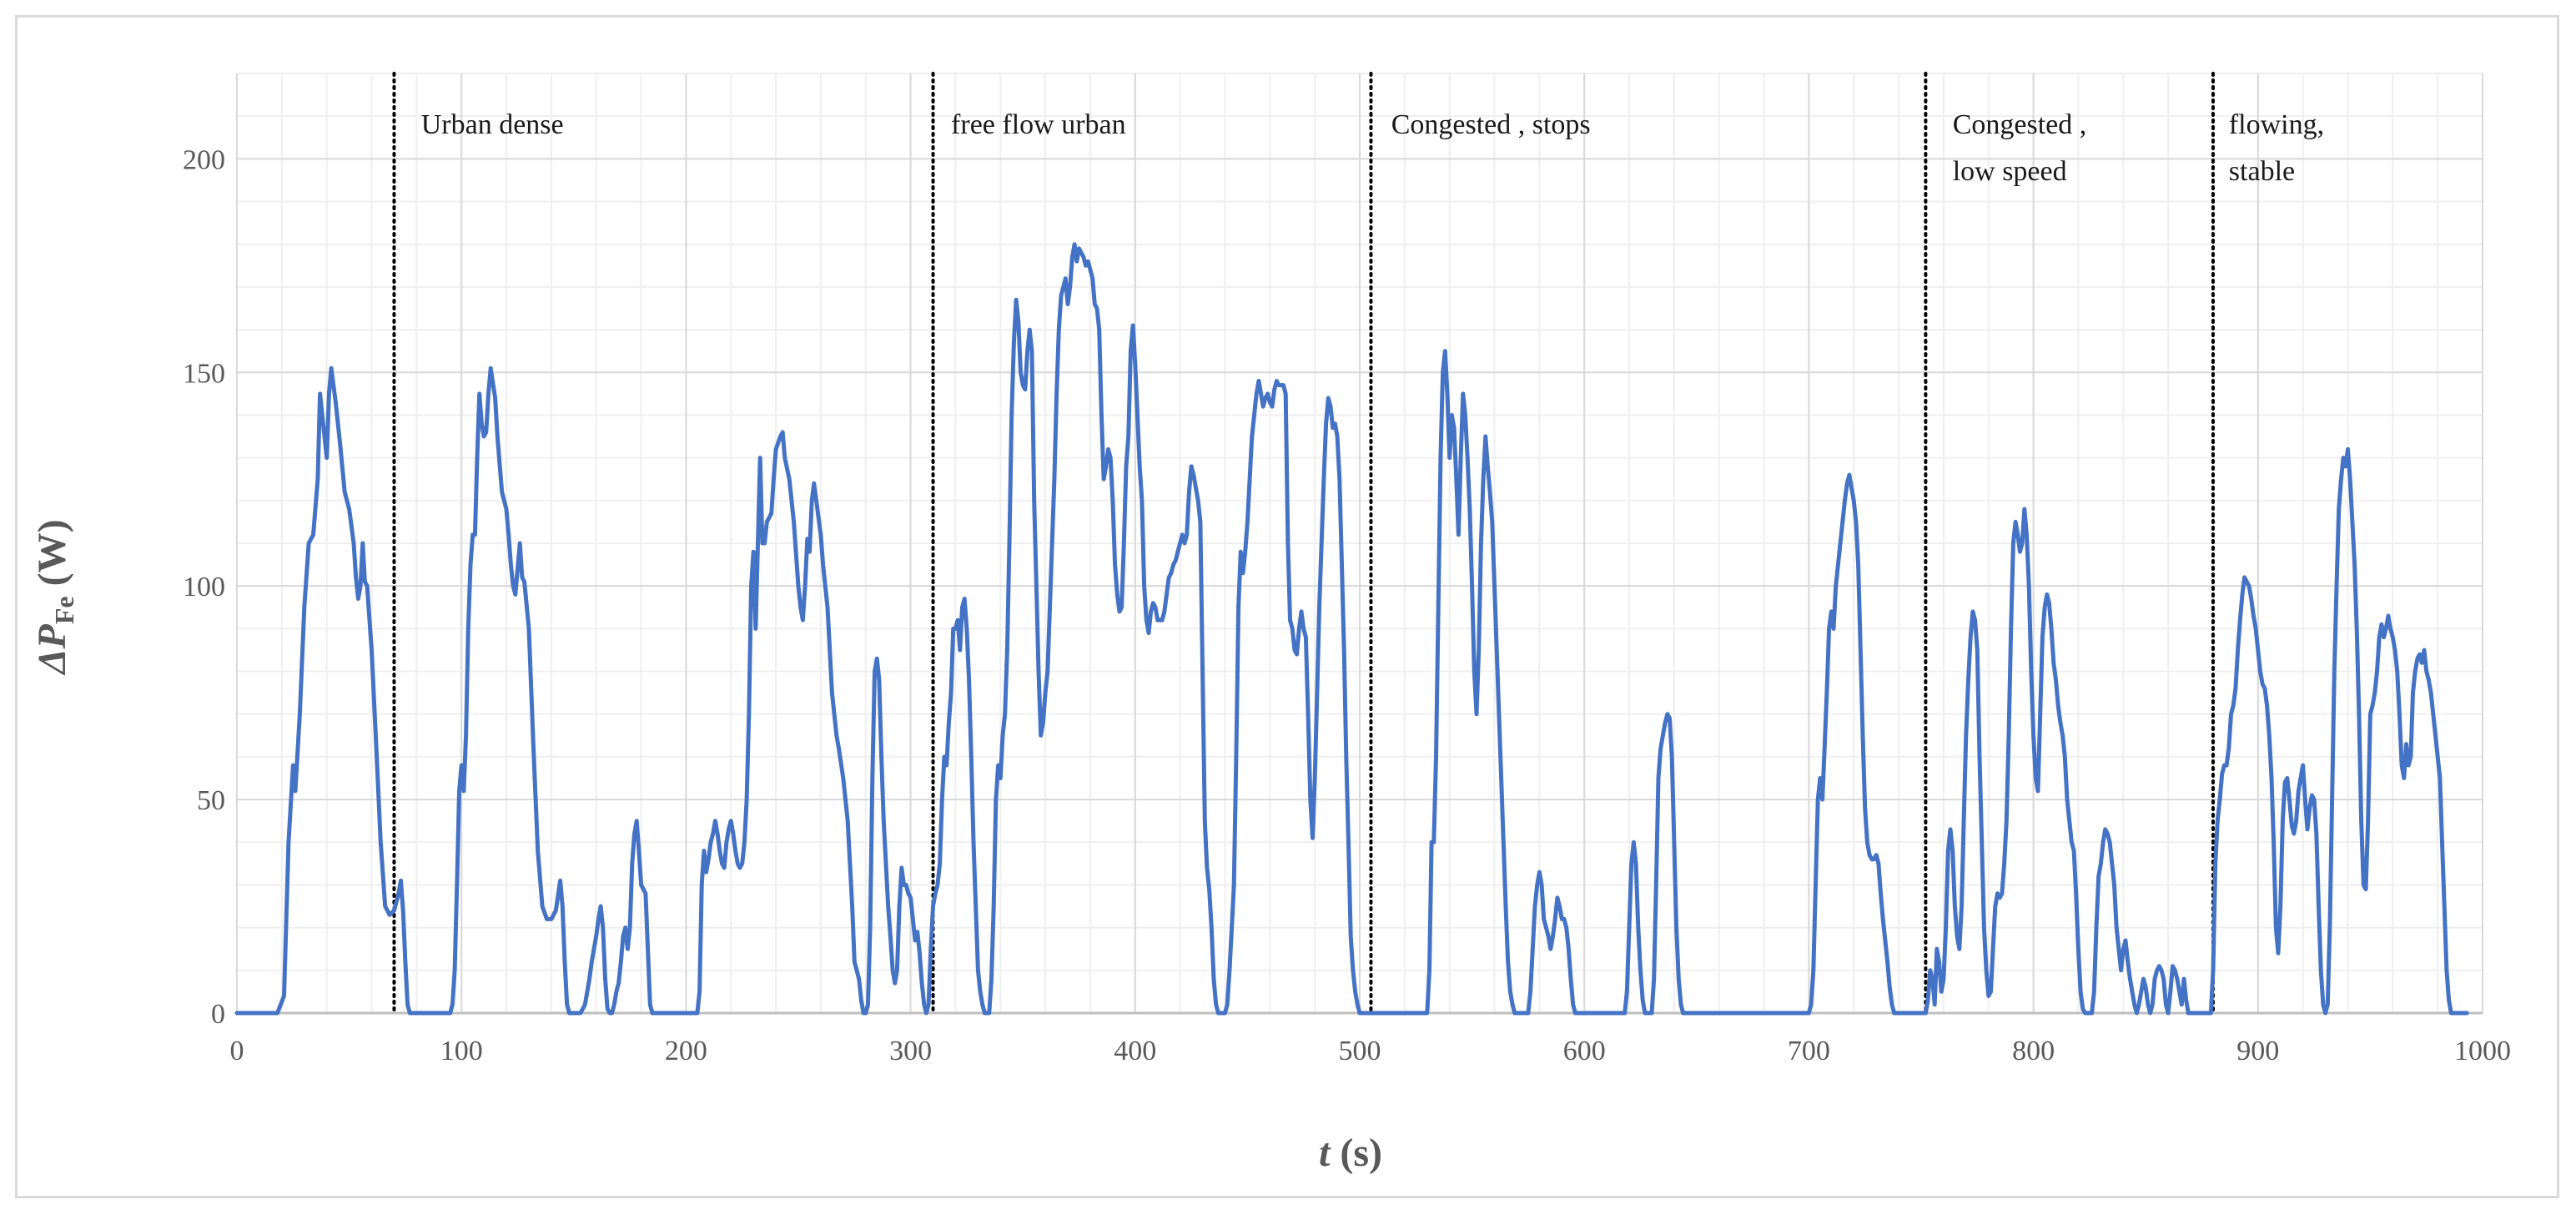  Describe the element at coordinates (910, 1051) in the screenshot. I see `x-tick-label: 300` at that location.